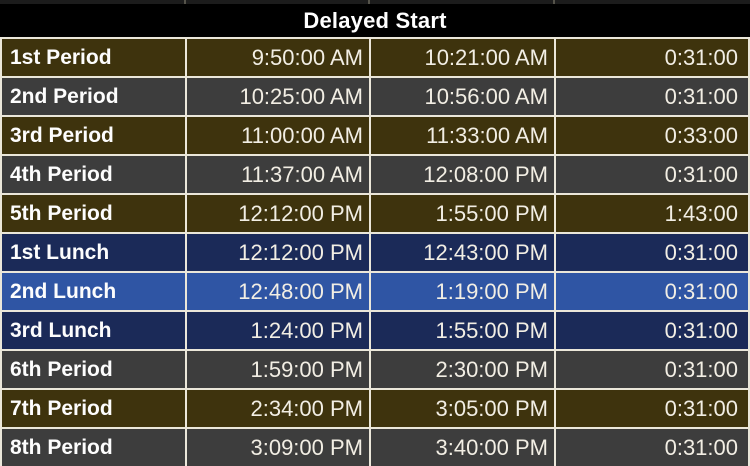 This screenshot has height=466, width=750. I want to click on end-time-cell: 10:21:00 AM, so click(461, 57).